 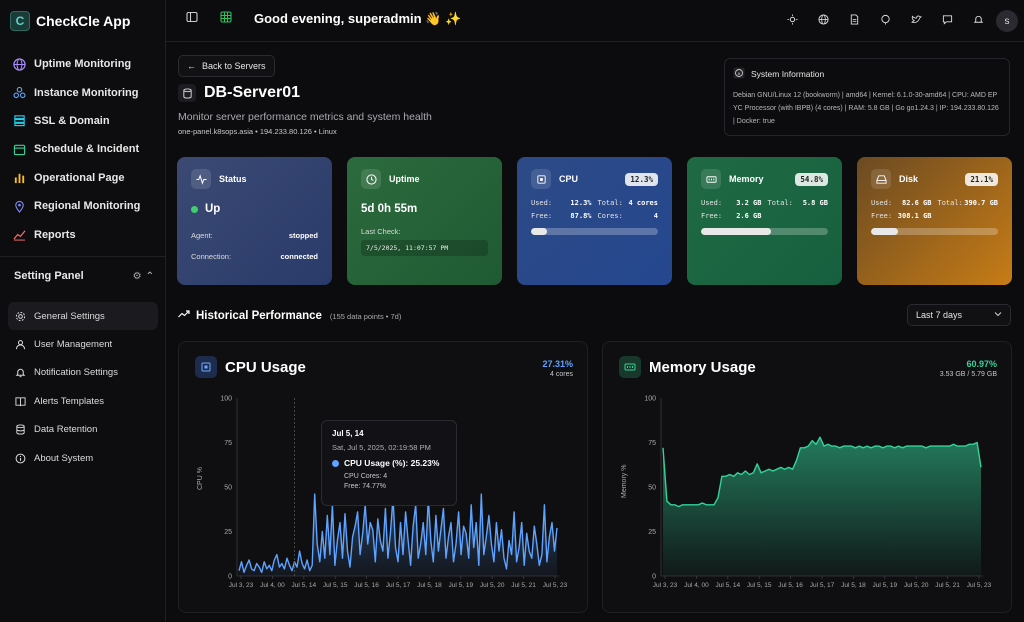 What do you see at coordinates (226, 19) in the screenshot?
I see `grid-icon` at bounding box center [226, 19].